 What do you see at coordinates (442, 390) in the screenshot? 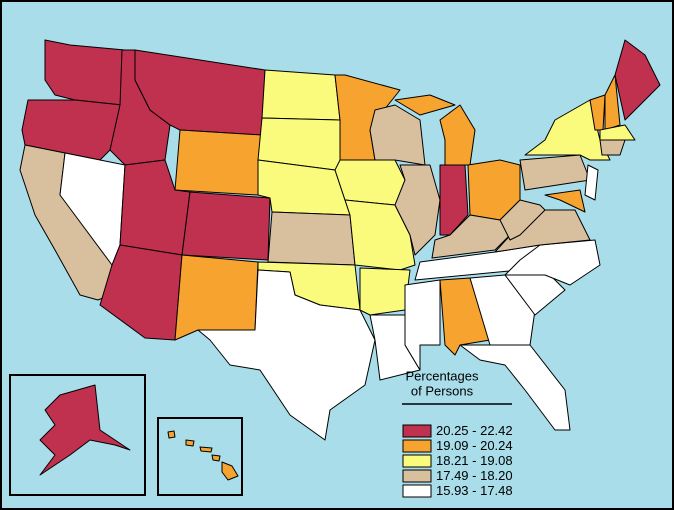
I see `legend-title: of Persons` at bounding box center [442, 390].